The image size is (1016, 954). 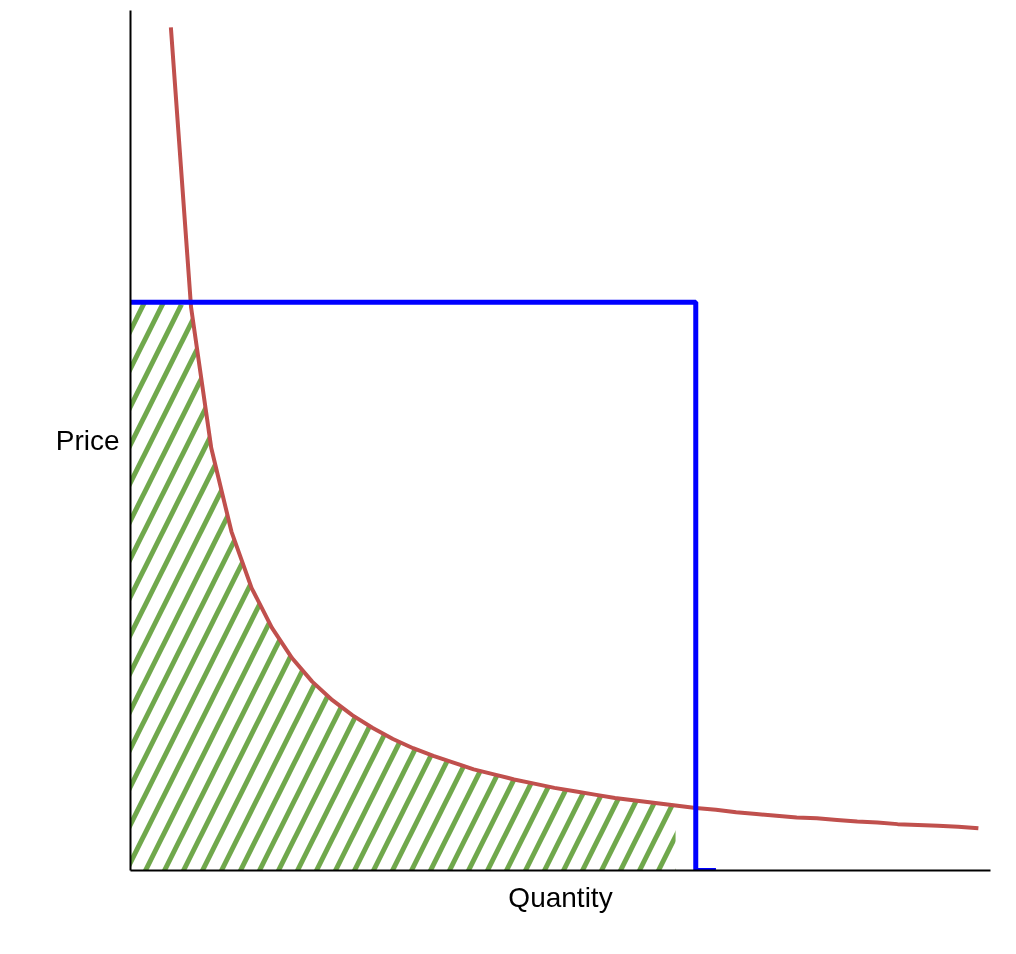 What do you see at coordinates (87, 440) in the screenshot?
I see `y-axis-title: Price` at bounding box center [87, 440].